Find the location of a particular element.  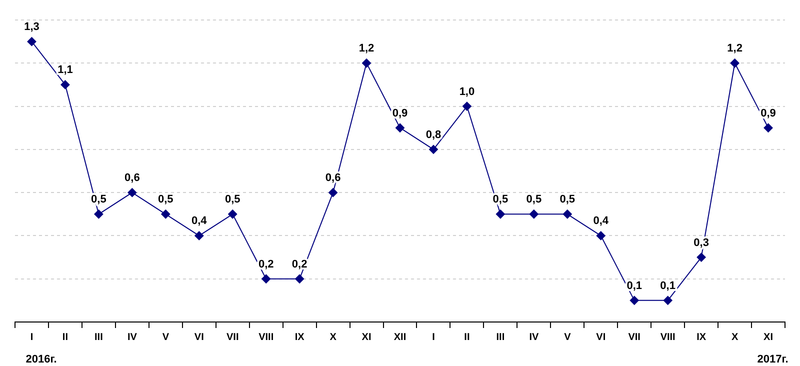

data-label: 0,2 is located at coordinates (266, 264).